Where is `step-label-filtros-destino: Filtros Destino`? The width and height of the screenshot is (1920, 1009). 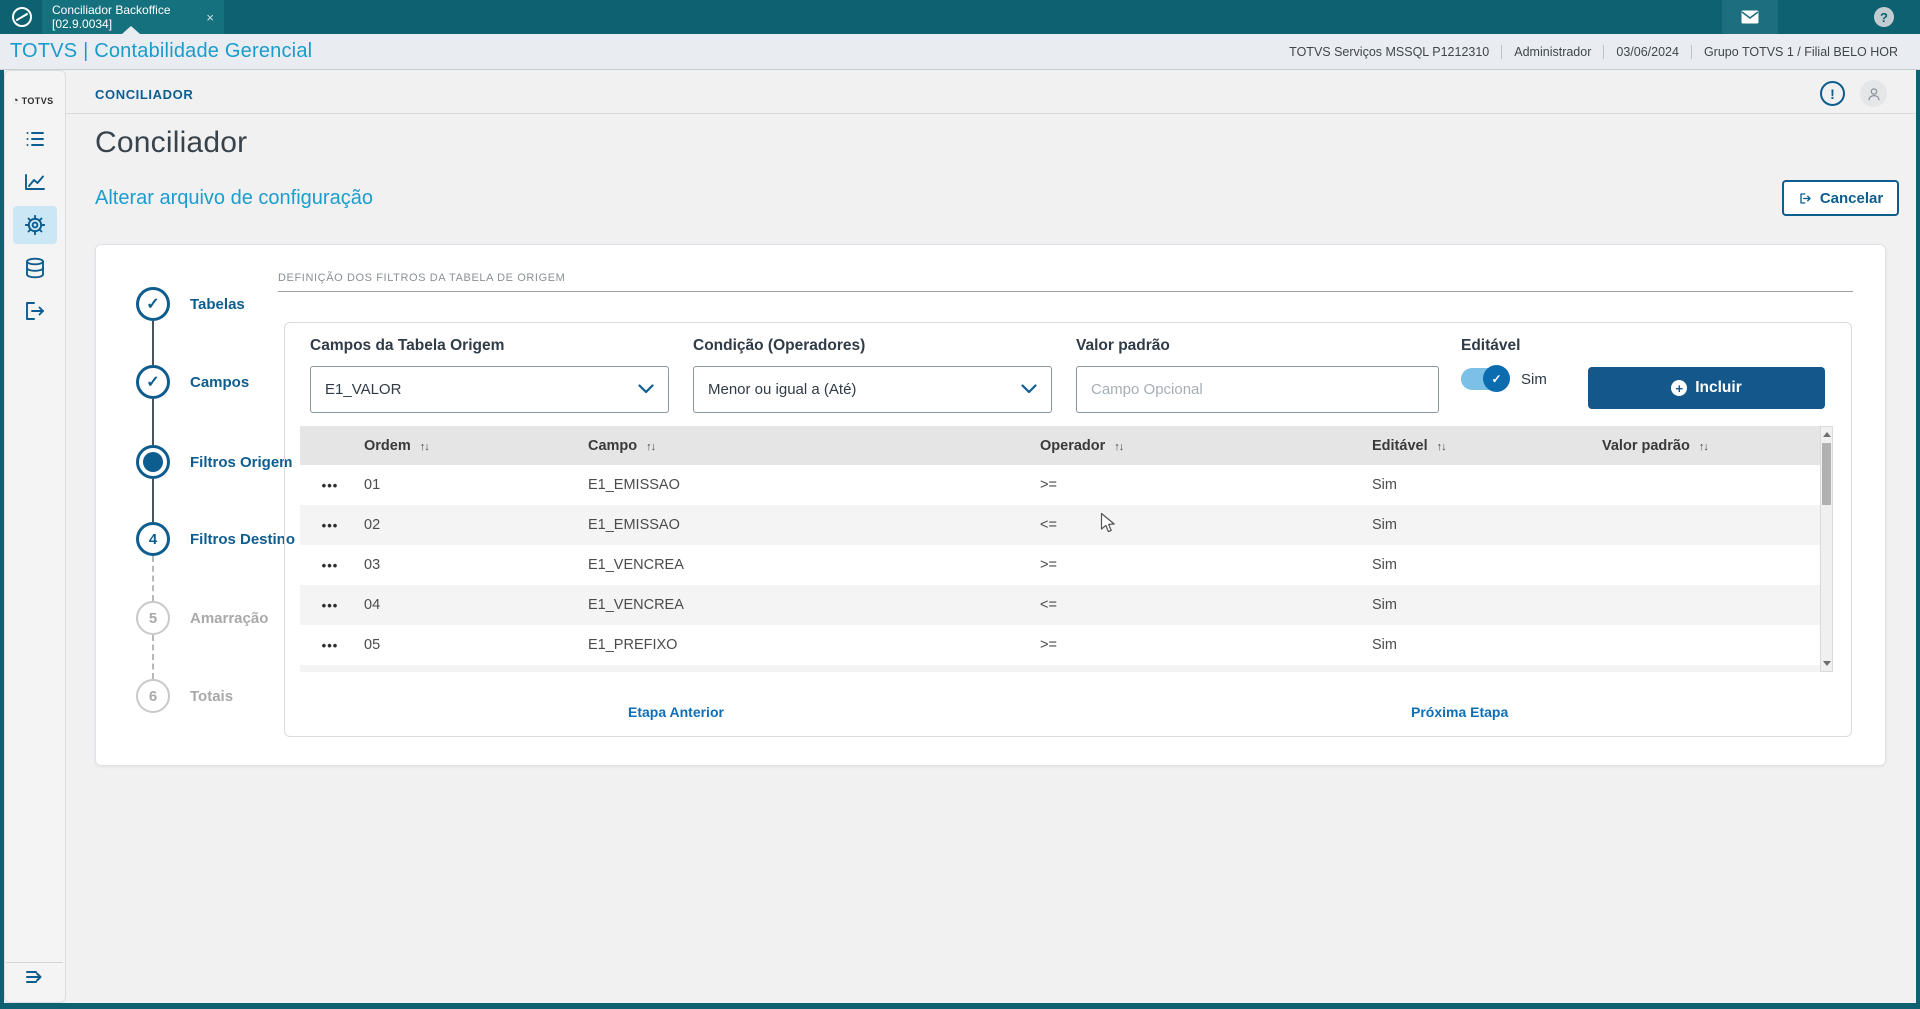
step-label-filtros-destino: Filtros Destino is located at coordinates (243, 539).